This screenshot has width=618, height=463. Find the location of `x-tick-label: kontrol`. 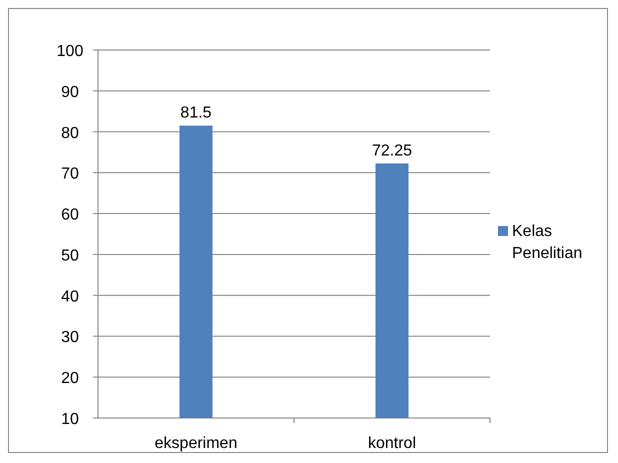

x-tick-label: kontrol is located at coordinates (392, 443).